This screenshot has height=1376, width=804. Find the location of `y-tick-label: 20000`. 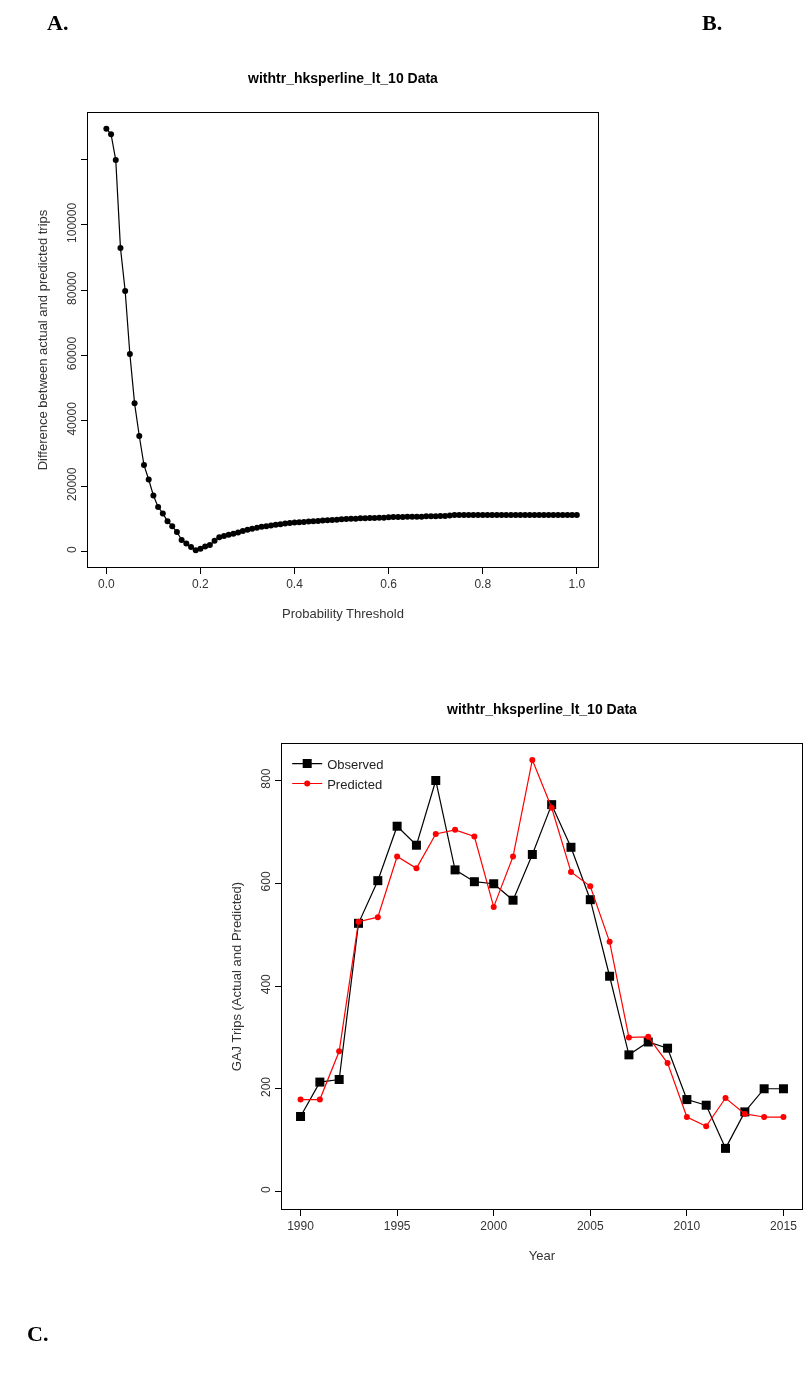

y-tick-label: 20000 is located at coordinates (72, 484).